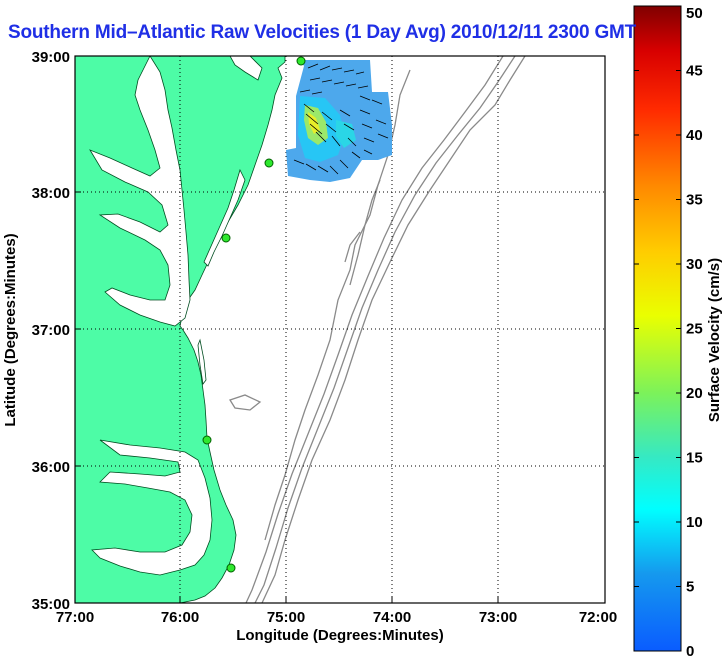 This screenshot has height=659, width=724. I want to click on colorbar-tick-label: 50, so click(694, 13).